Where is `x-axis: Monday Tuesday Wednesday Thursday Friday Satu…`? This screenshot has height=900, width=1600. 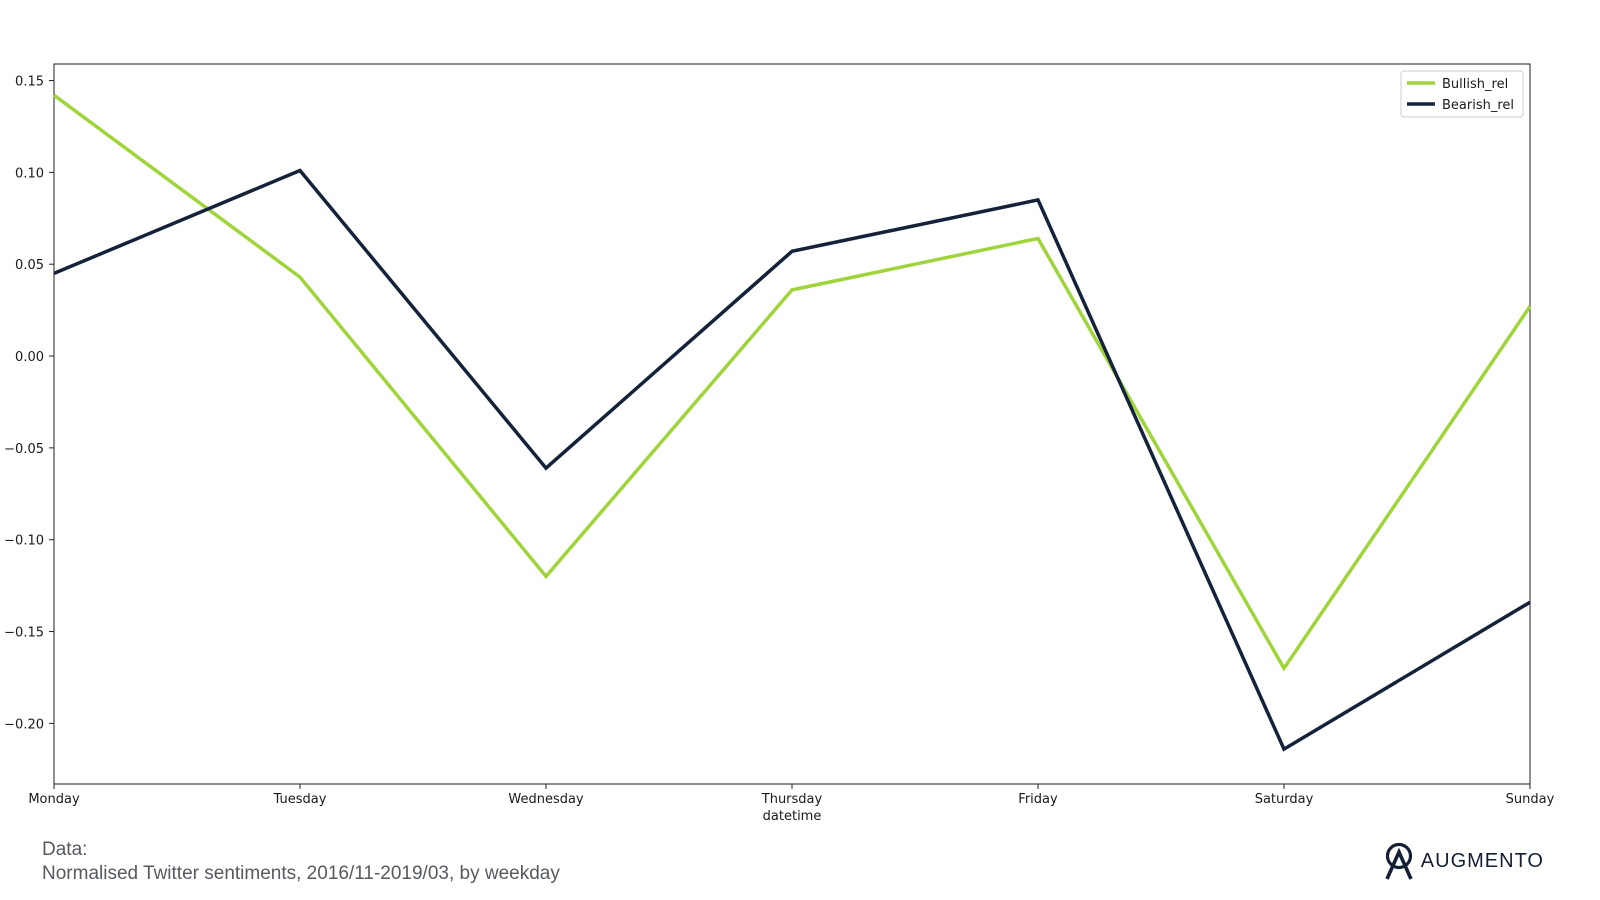
x-axis: Monday Tuesday Wednesday Thursday Friday Satu… is located at coordinates (791, 795).